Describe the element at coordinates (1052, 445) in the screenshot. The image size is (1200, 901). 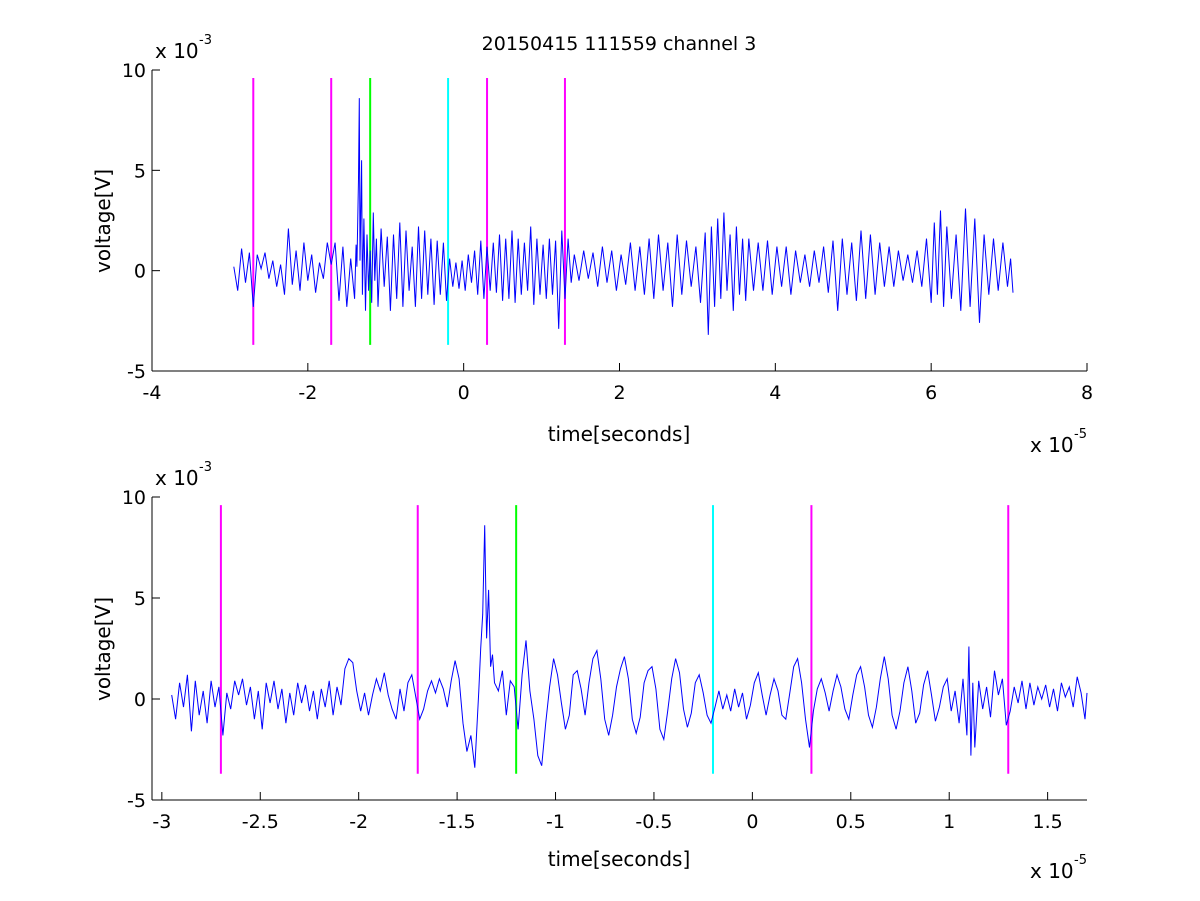
I see `plot-top-x-exponent-base: x 10` at that location.